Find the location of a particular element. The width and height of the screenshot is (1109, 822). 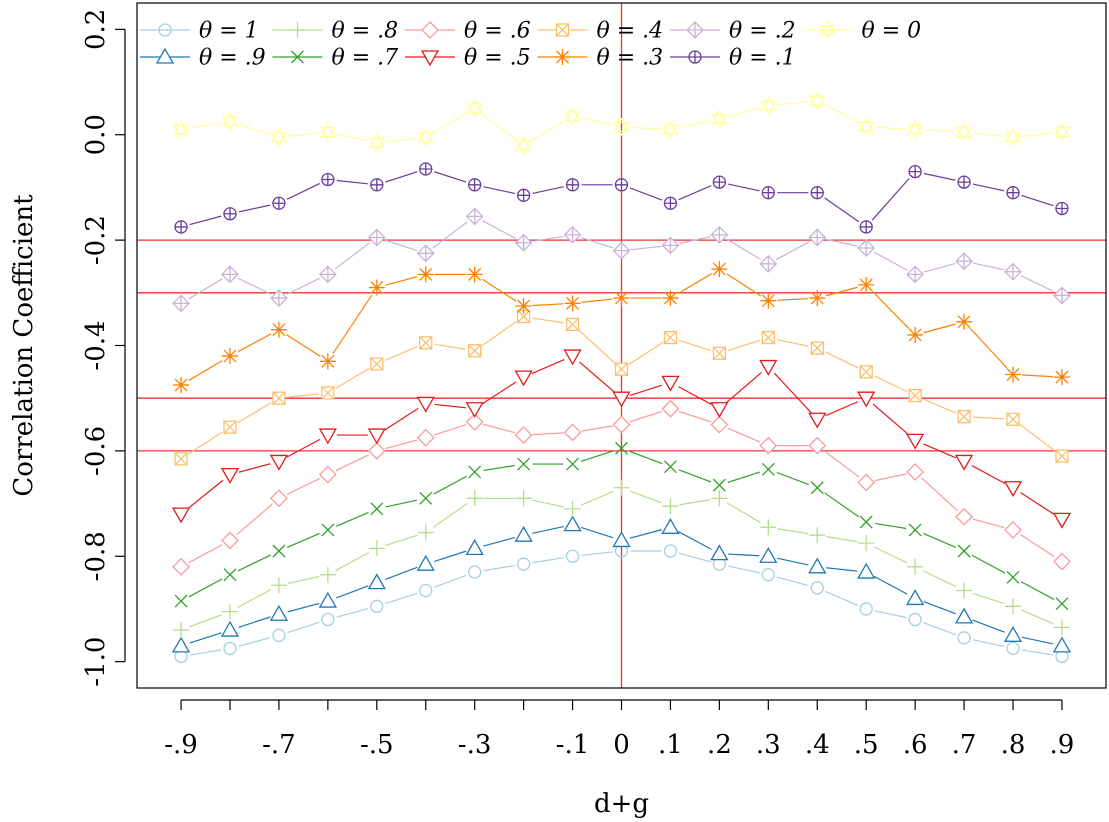

legend-entry: θ = 1 is located at coordinates (199, 31).